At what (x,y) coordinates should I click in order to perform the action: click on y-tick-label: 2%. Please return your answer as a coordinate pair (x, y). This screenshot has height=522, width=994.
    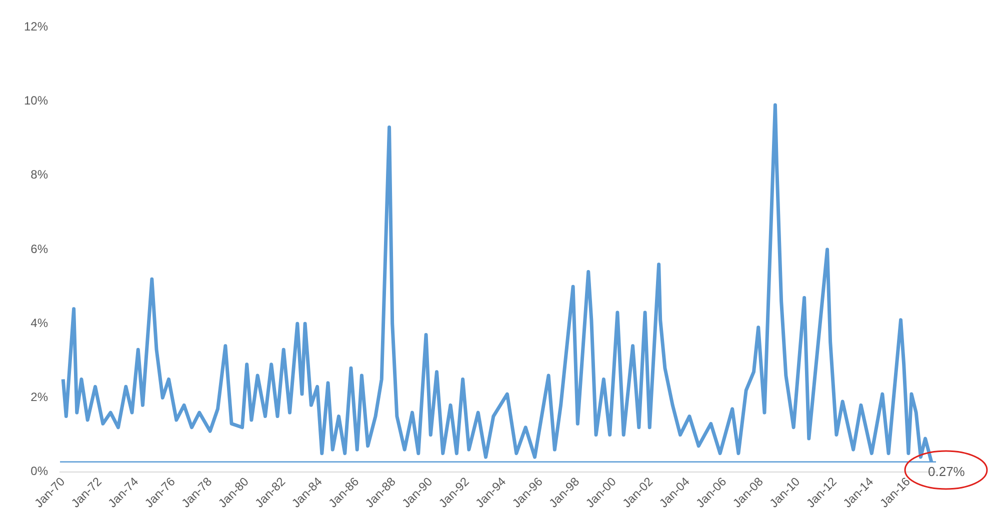
    Looking at the image, I should click on (39, 397).